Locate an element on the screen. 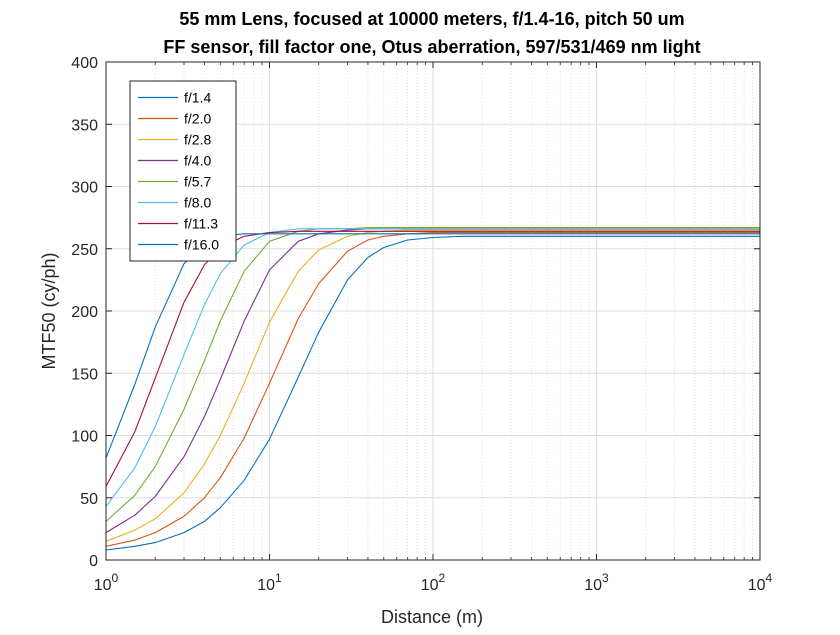  legend-entry: f/2.0 is located at coordinates (197, 119).